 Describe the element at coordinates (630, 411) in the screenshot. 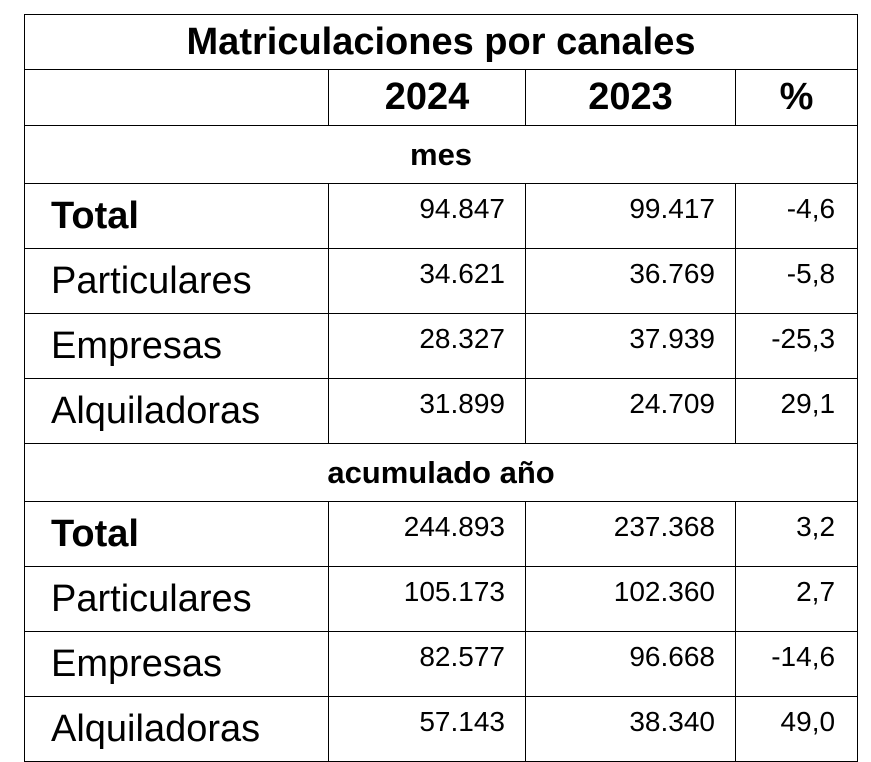

I see `value-2023: 24.709` at that location.